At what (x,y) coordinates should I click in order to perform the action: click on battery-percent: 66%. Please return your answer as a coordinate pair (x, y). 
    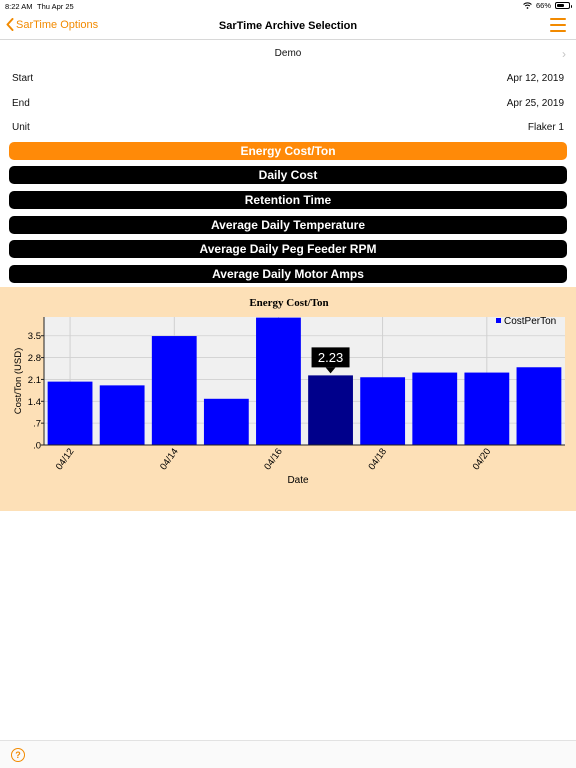
    Looking at the image, I should click on (543, 5).